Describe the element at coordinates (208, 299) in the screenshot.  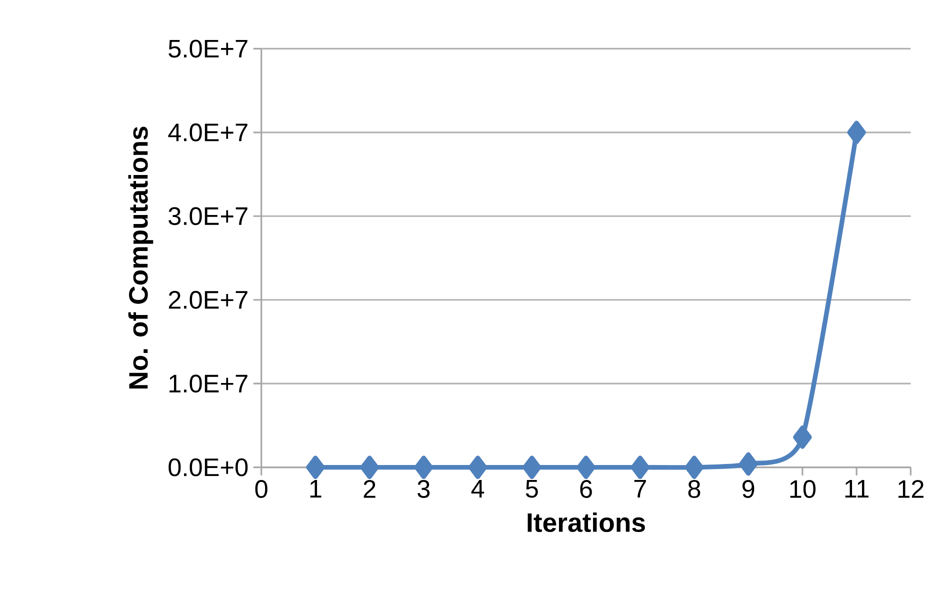
I see `y-tick-label: 2.0E+7` at that location.